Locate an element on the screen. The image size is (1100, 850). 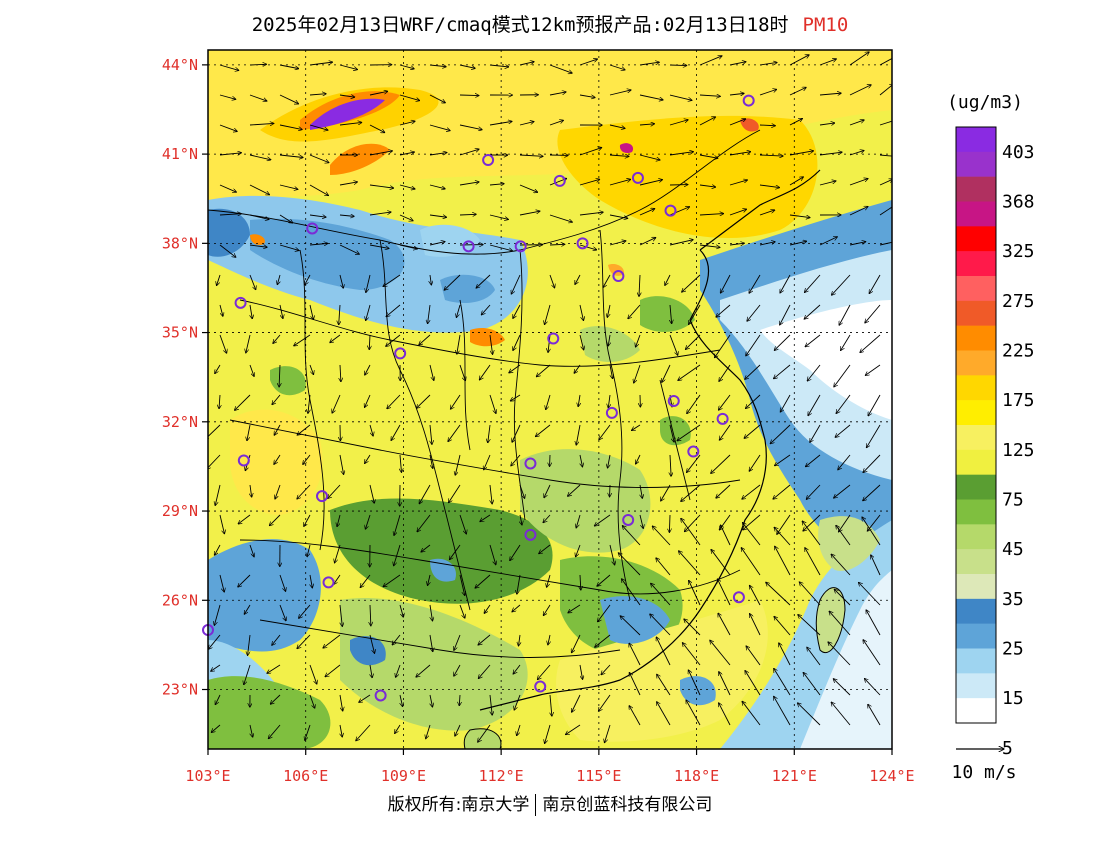
colorbar-unit: (ug/m3) is located at coordinates (985, 102).